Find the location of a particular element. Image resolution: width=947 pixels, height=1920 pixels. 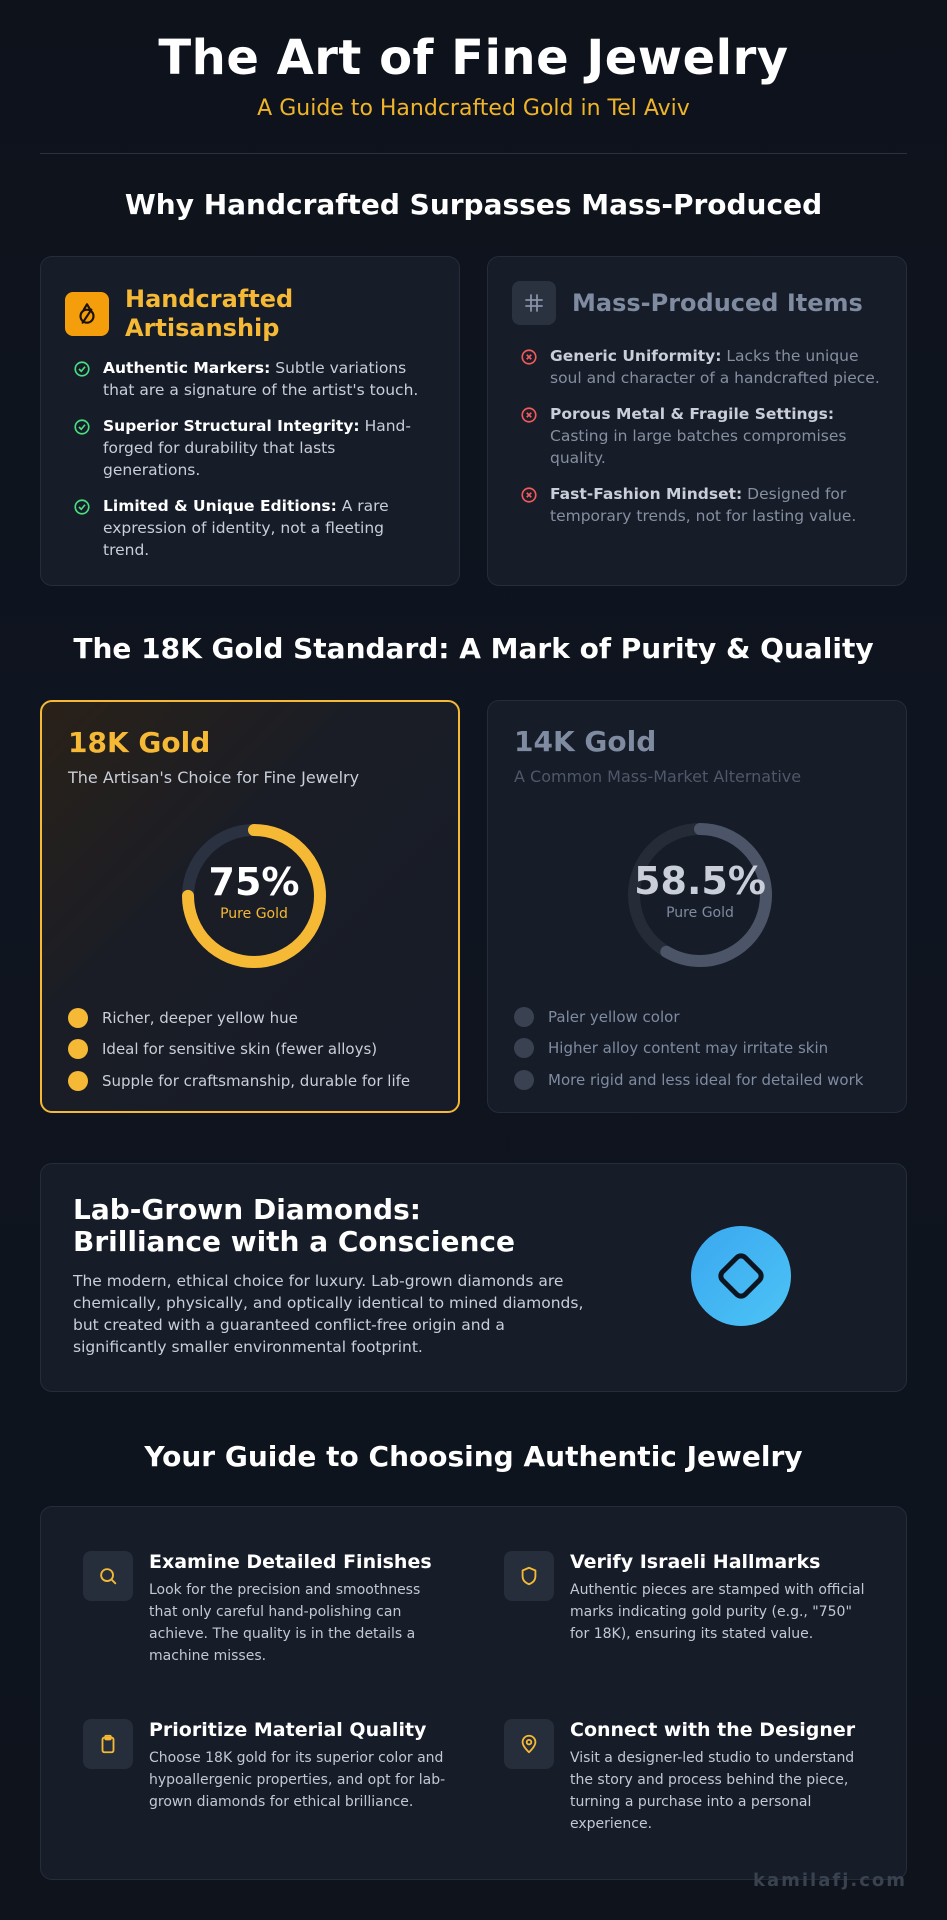

handcrafted-title: Handcrafted Artisanship is located at coordinates (209, 313).